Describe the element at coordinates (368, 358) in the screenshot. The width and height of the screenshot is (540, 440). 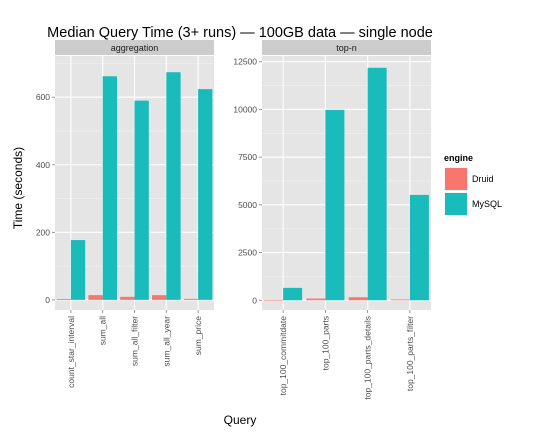
I see `x-tick-label: top_100_parts_details` at that location.